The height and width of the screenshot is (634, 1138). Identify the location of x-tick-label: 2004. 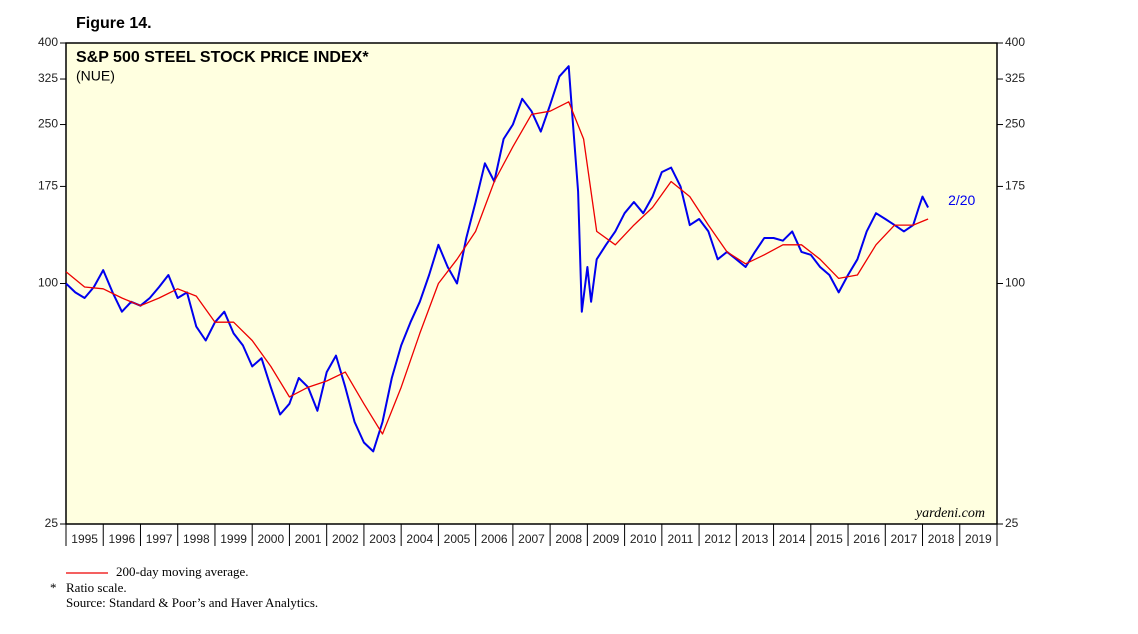
(419, 539).